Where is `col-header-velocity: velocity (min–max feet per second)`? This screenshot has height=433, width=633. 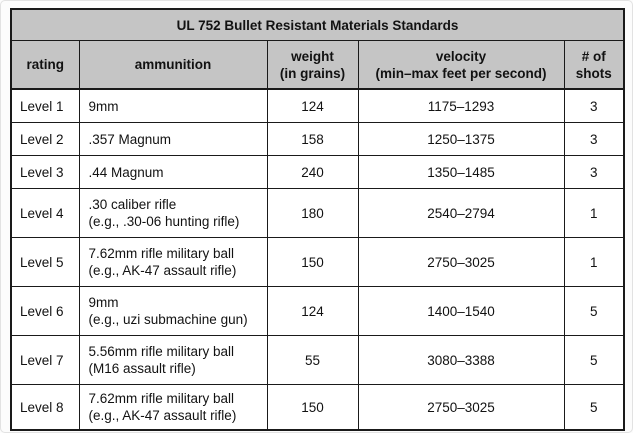
col-header-velocity: velocity (min–max feet per second) is located at coordinates (461, 65).